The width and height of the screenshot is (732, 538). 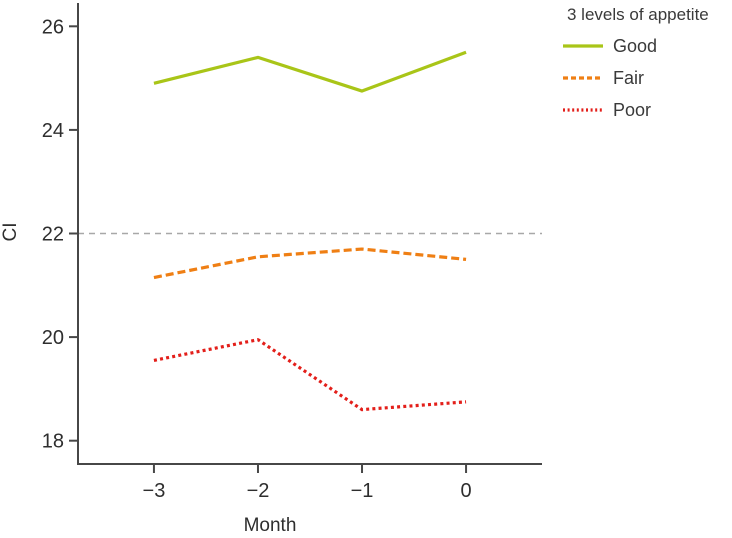 I want to click on series-line-fair, so click(x=310, y=263).